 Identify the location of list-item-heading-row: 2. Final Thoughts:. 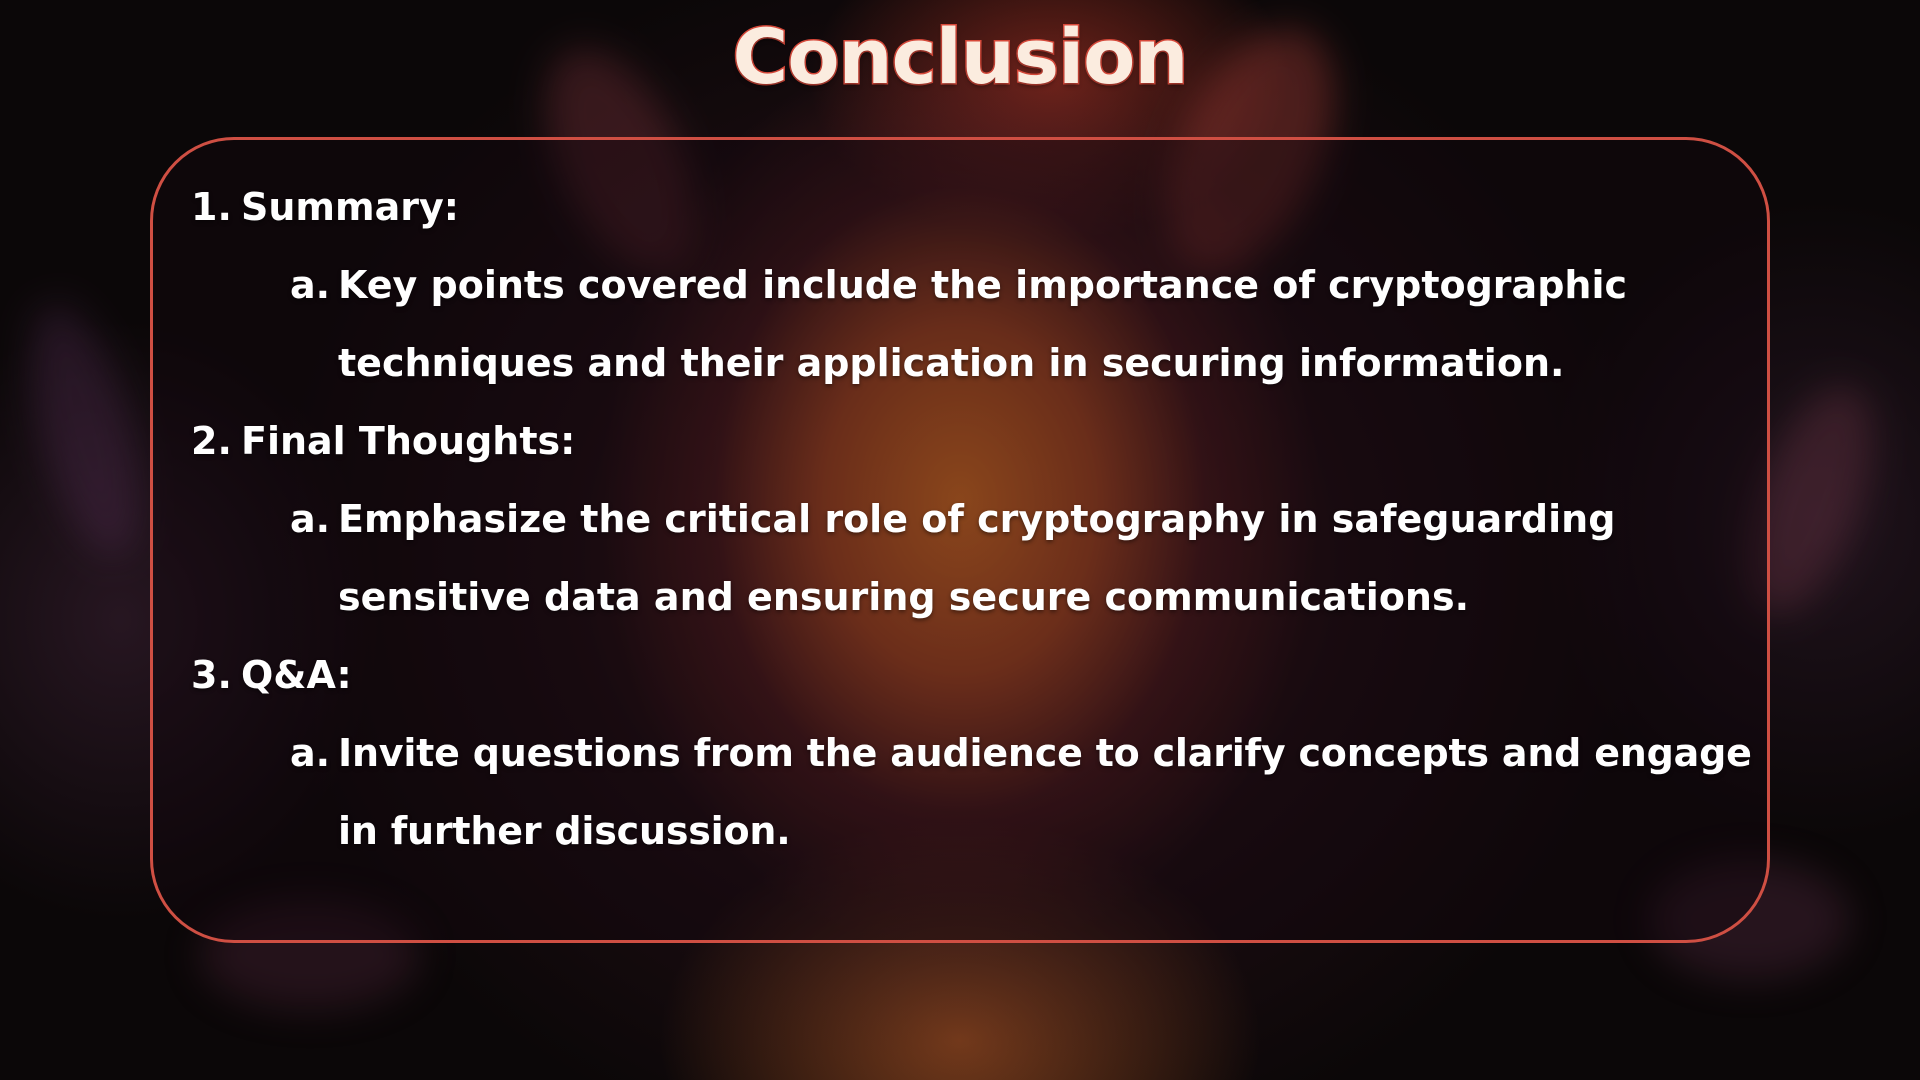
(978, 441).